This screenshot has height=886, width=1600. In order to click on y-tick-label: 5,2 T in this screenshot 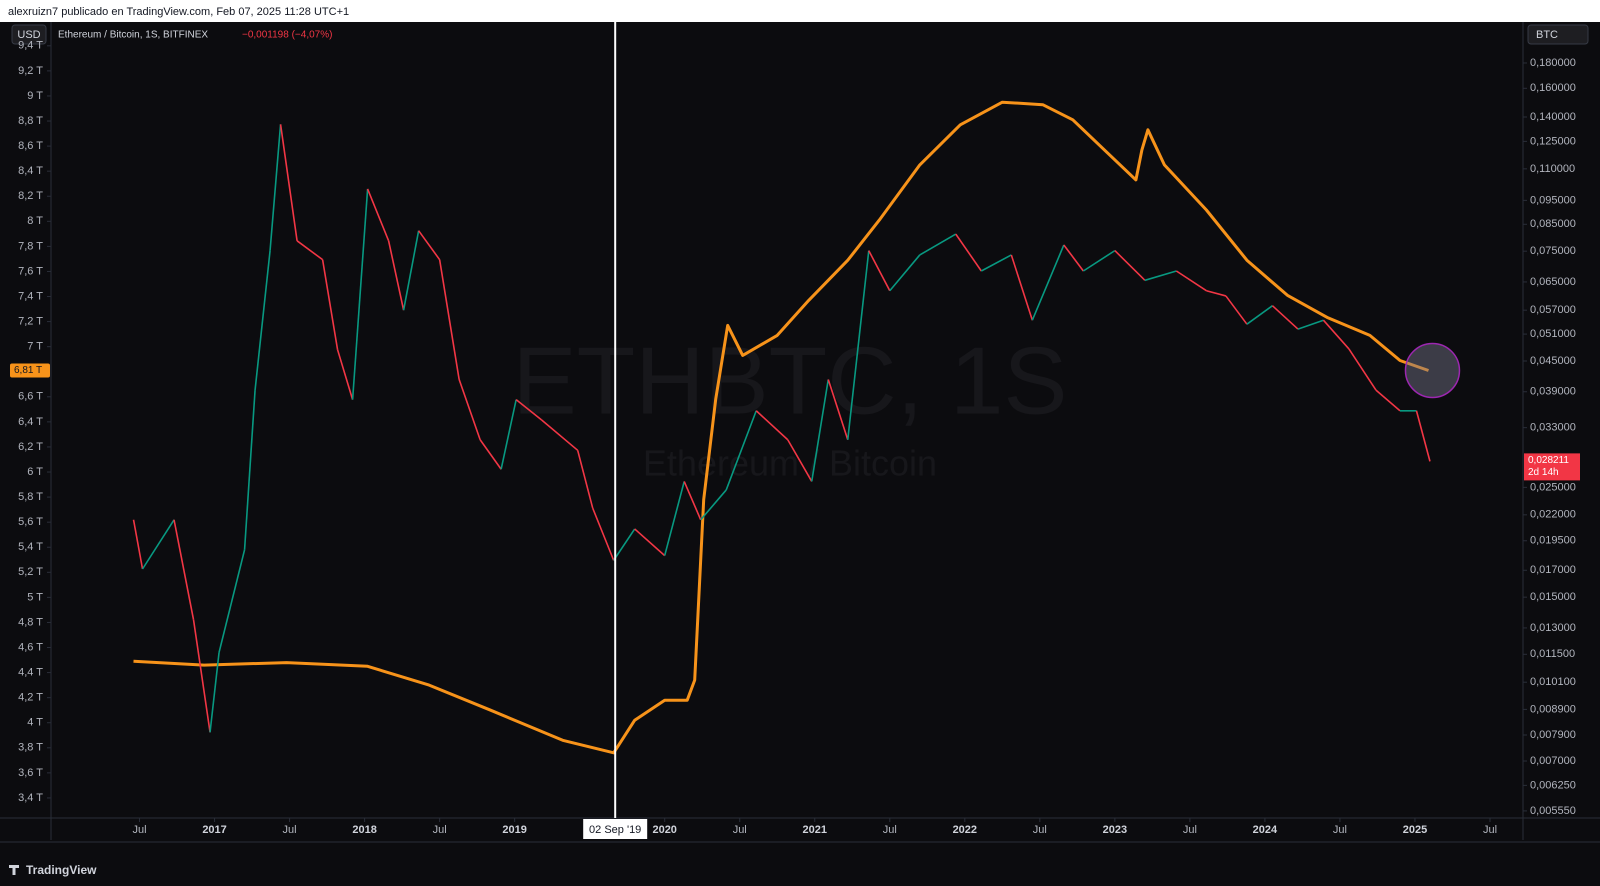, I will do `click(30, 572)`.